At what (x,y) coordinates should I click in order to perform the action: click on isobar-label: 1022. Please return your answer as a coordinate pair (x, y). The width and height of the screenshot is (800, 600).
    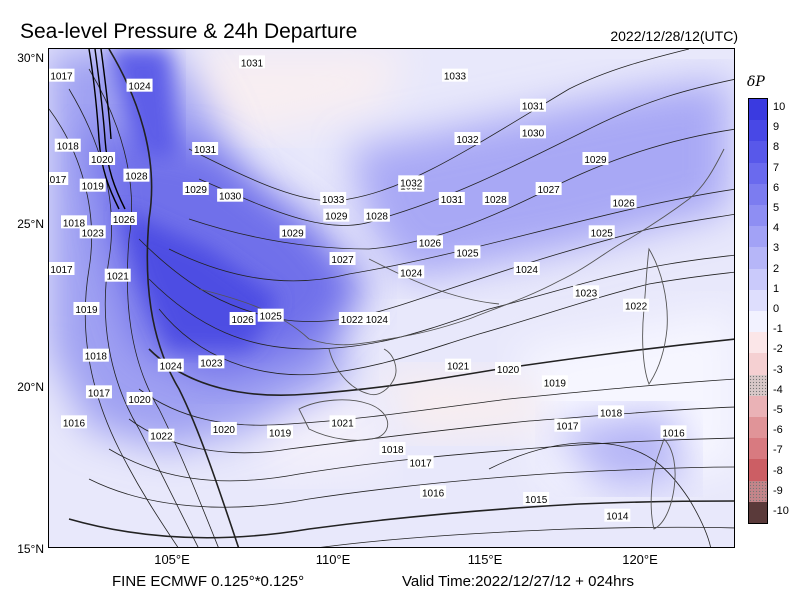
    Looking at the image, I should click on (161, 435).